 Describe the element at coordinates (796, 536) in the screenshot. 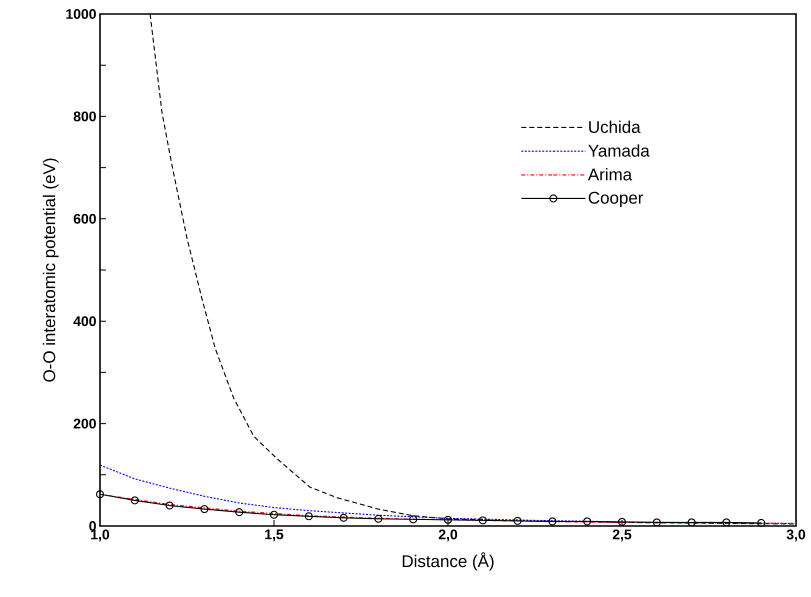

I see `x-tick-label: 3,0` at that location.